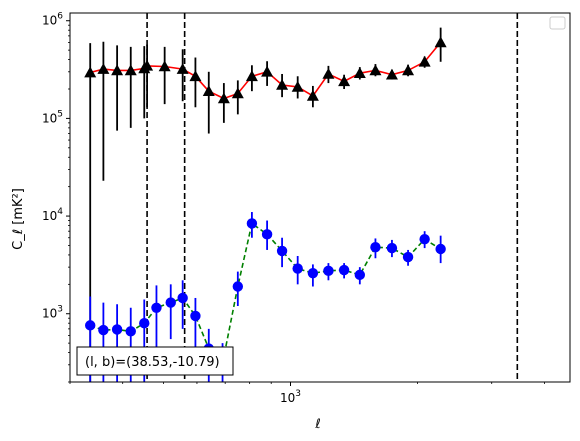  Describe the element at coordinates (52, 20) in the screenshot. I see `y-tick-label: 10⁶` at that location.